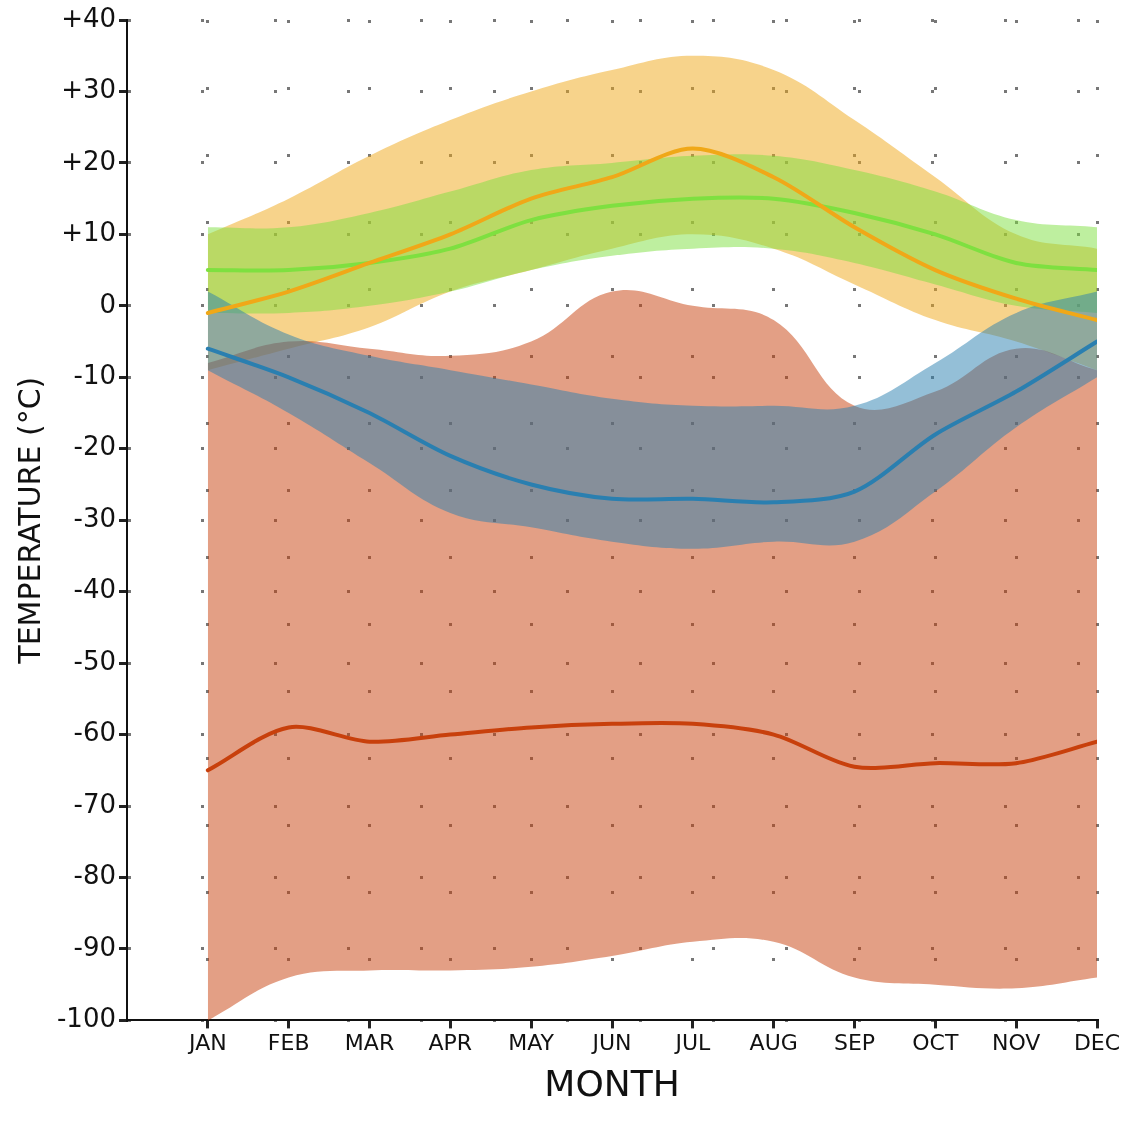 The image size is (1127, 1122). Describe the element at coordinates (95, 589) in the screenshot. I see `y-tick-label: -40` at that location.